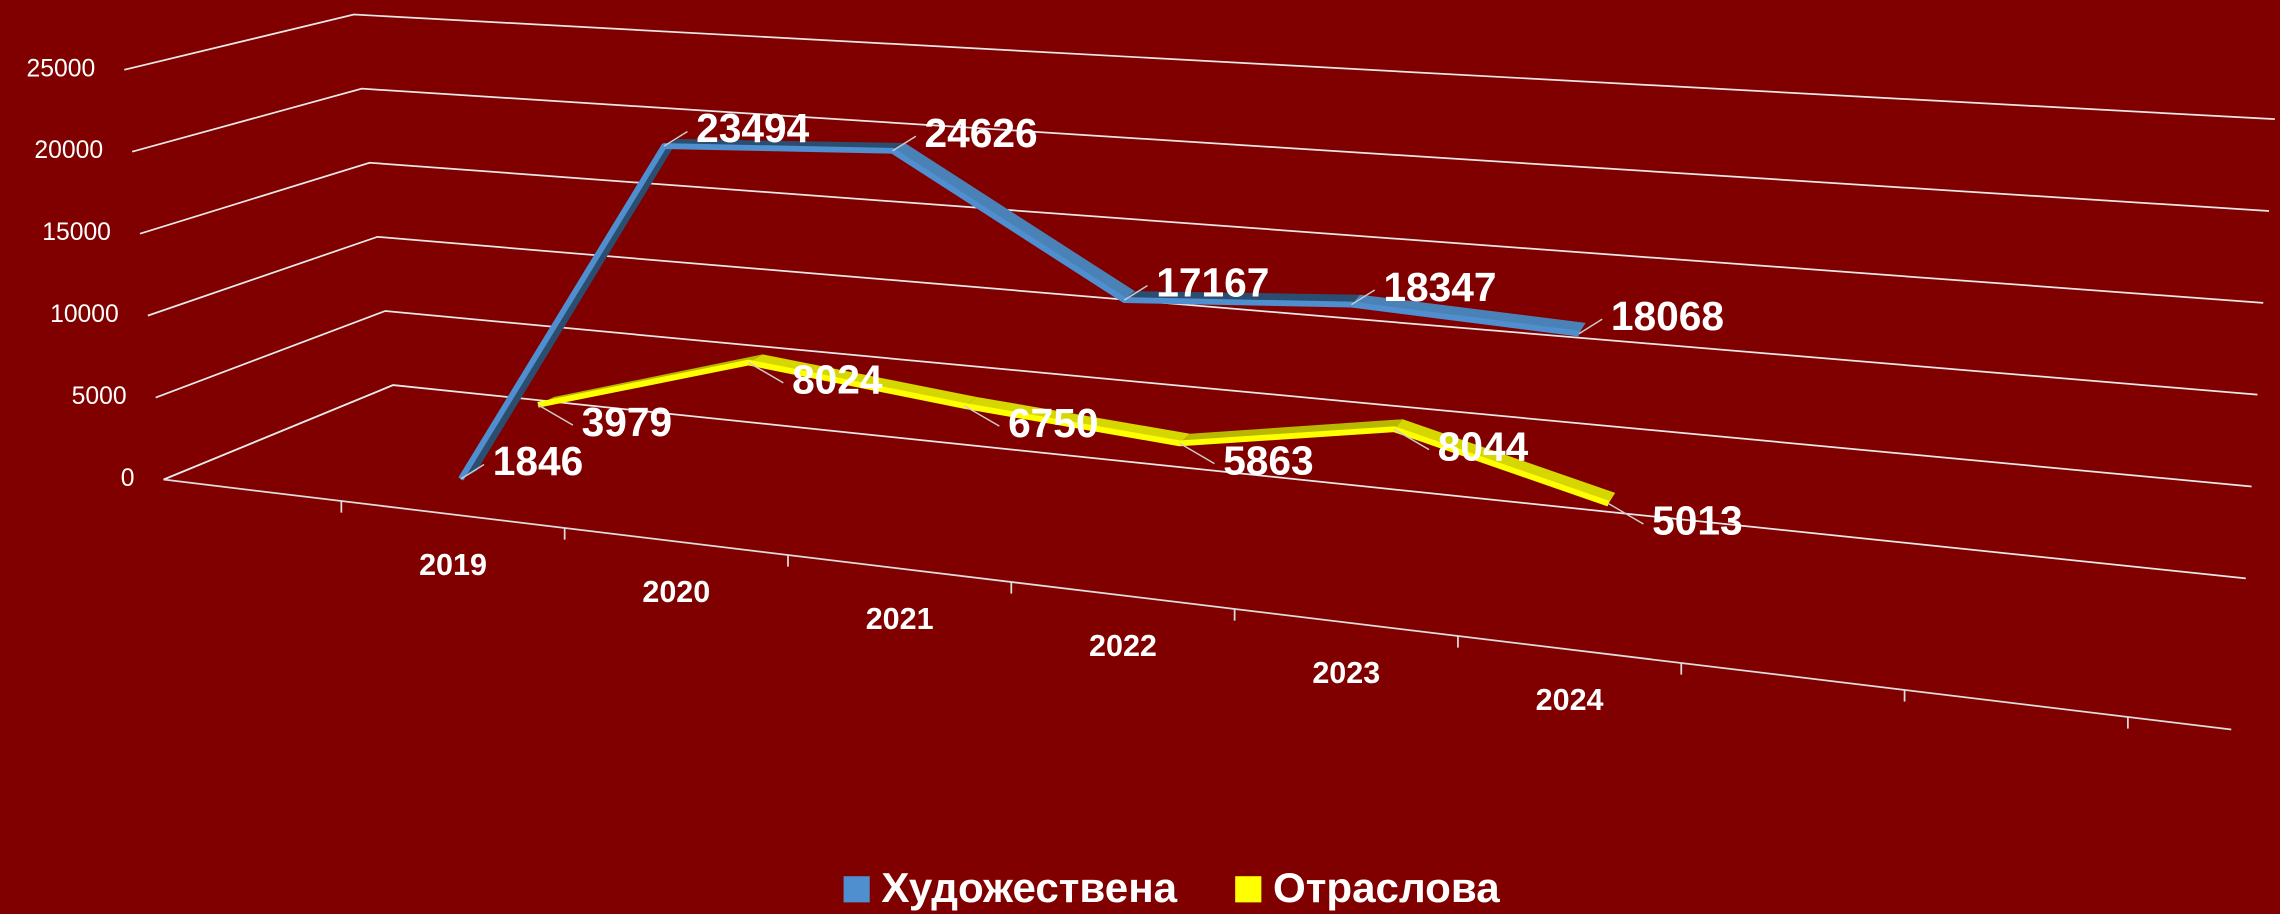 This screenshot has height=914, width=2280. I want to click on value-label: 18347, so click(1439, 287).